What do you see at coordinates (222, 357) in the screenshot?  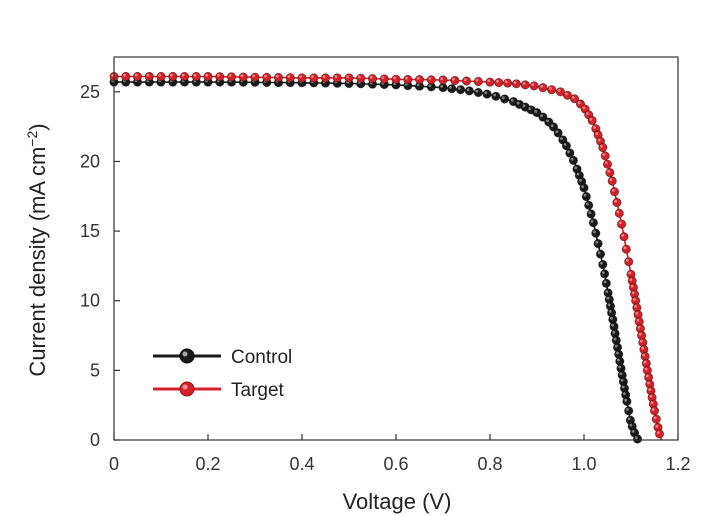 I see `legend-item-control: Control` at bounding box center [222, 357].